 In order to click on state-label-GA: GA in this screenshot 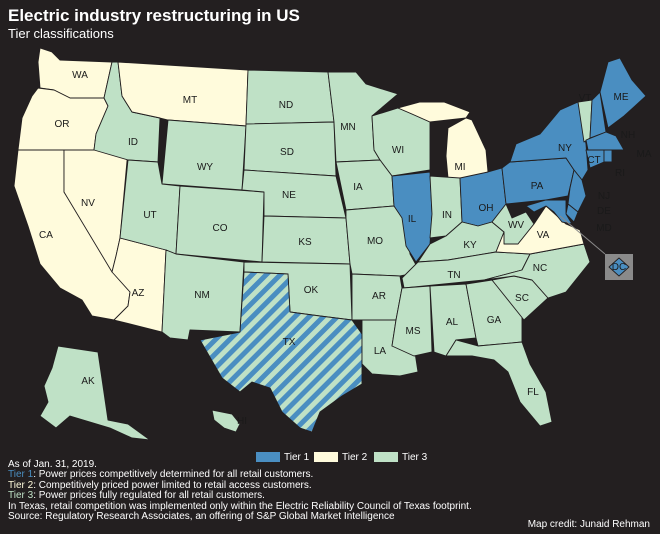, I will do `click(494, 320)`.